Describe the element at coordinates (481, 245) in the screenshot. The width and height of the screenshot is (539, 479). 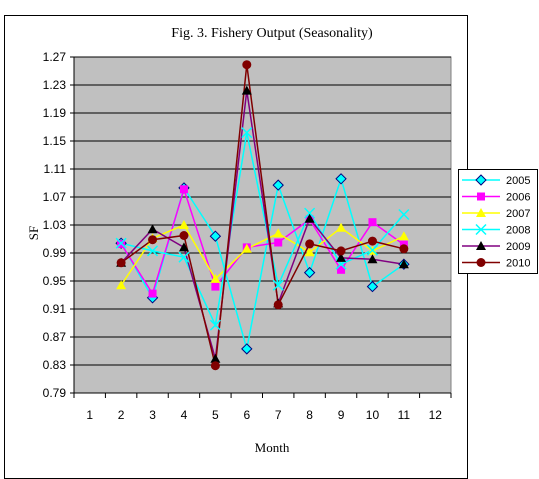
I see `legend-marker-2009` at that location.